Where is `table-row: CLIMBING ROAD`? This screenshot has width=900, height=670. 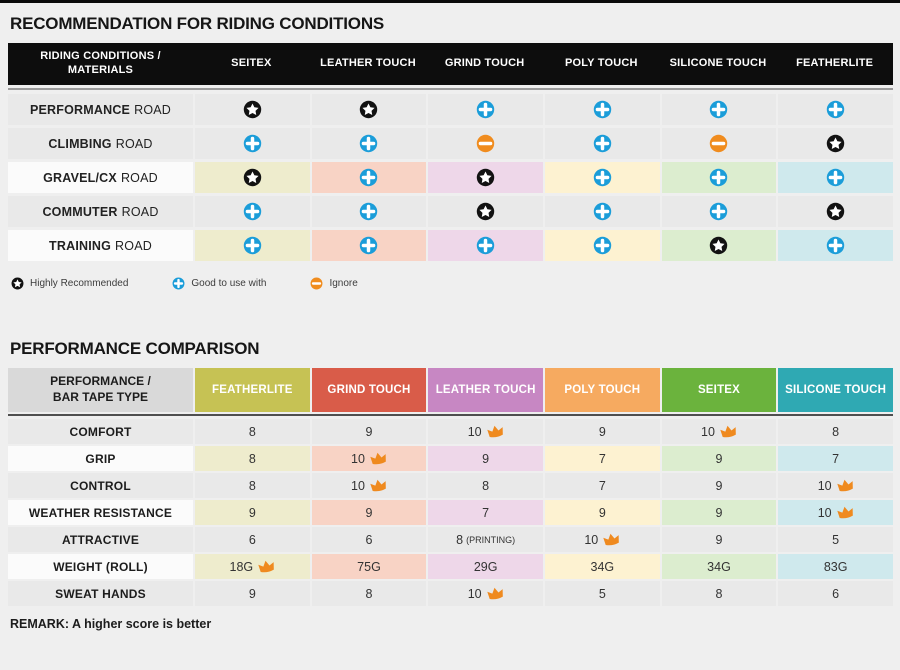
table-row: CLIMBING ROAD is located at coordinates (450, 143).